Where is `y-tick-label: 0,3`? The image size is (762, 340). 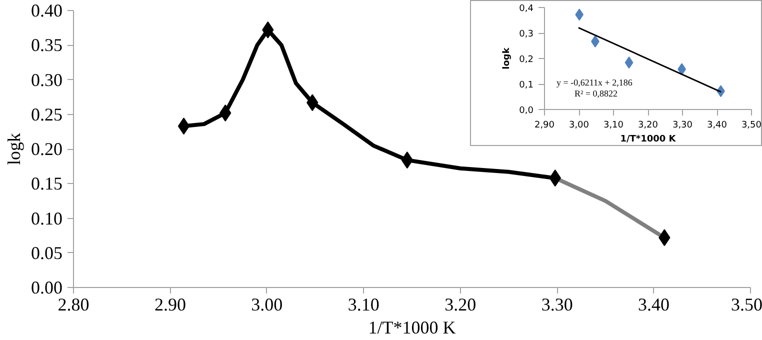
y-tick-label: 0,3 is located at coordinates (526, 35).